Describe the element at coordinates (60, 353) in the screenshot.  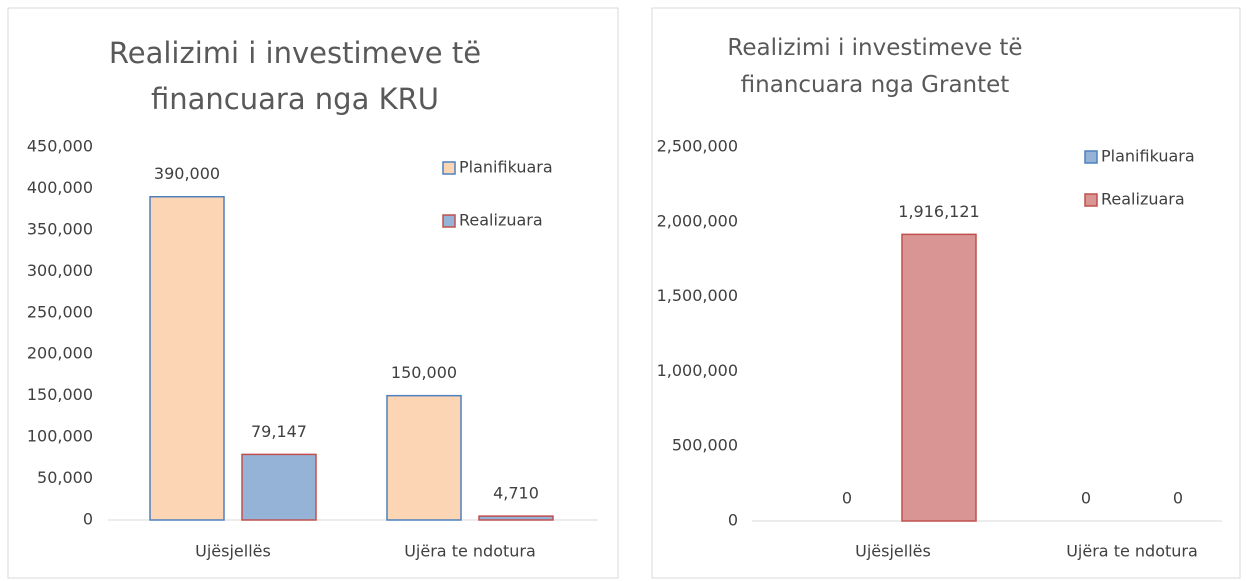
I see `y-tick-label: 200,000` at that location.